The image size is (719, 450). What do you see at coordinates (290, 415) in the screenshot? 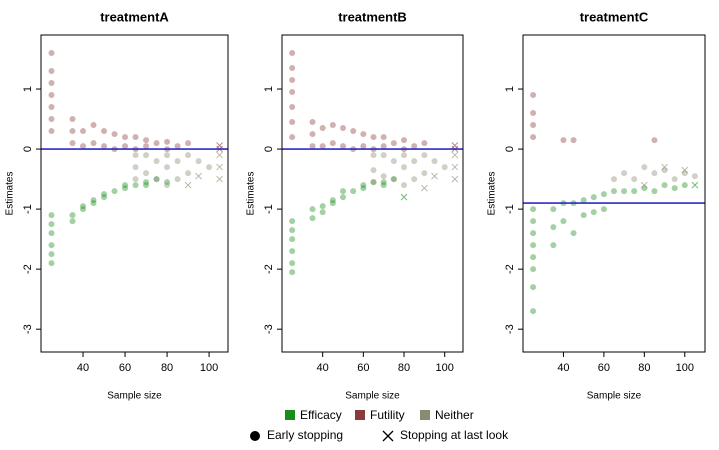
I see `legend-swatch` at bounding box center [290, 415].